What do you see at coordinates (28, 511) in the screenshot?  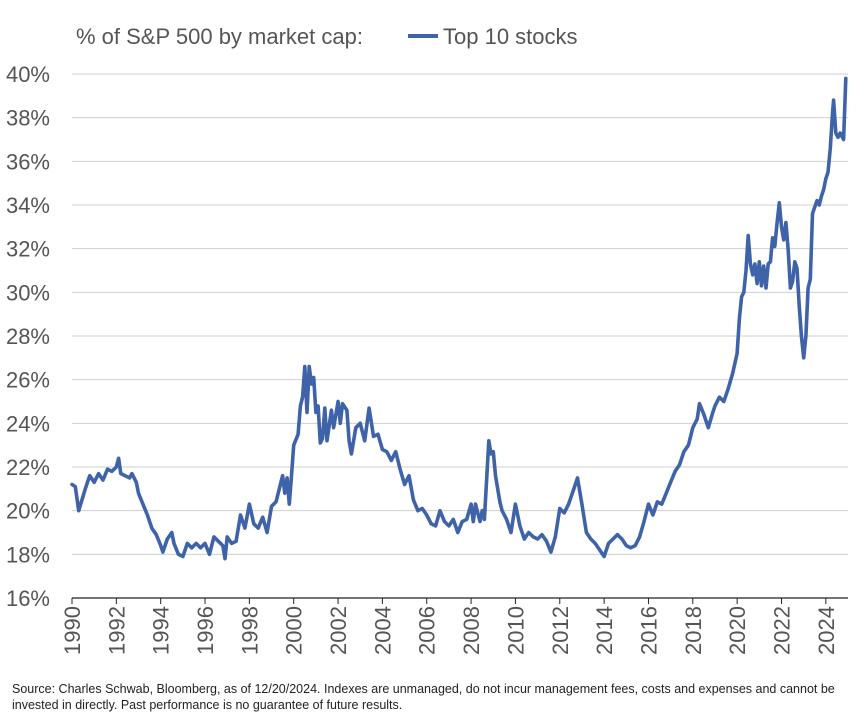 I see `y-tick-label: 20%` at bounding box center [28, 511].